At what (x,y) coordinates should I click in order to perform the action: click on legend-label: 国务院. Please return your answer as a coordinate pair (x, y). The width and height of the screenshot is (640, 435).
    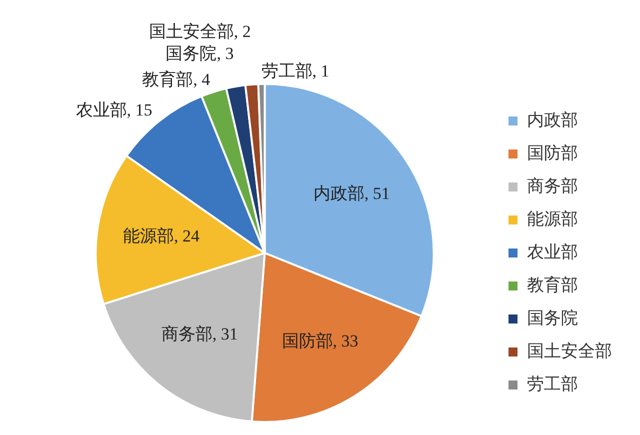
    Looking at the image, I should click on (552, 318).